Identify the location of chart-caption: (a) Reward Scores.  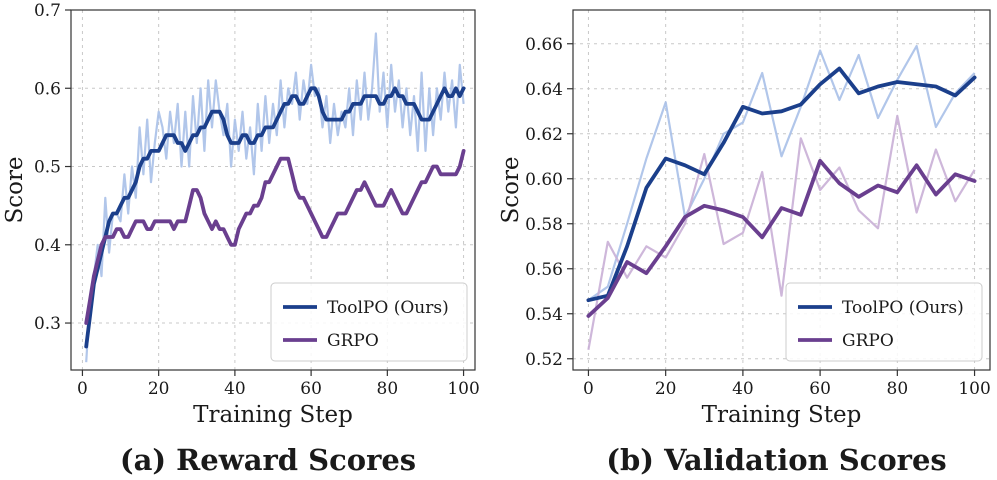
(268, 460).